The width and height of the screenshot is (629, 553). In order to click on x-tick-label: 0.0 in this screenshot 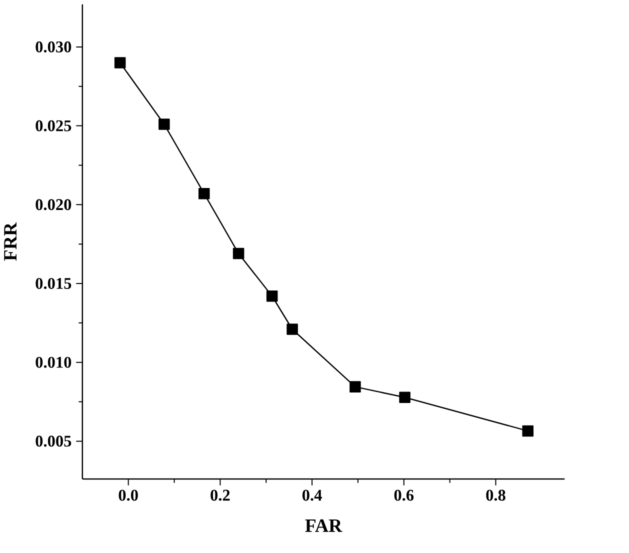, I will do `click(128, 495)`.